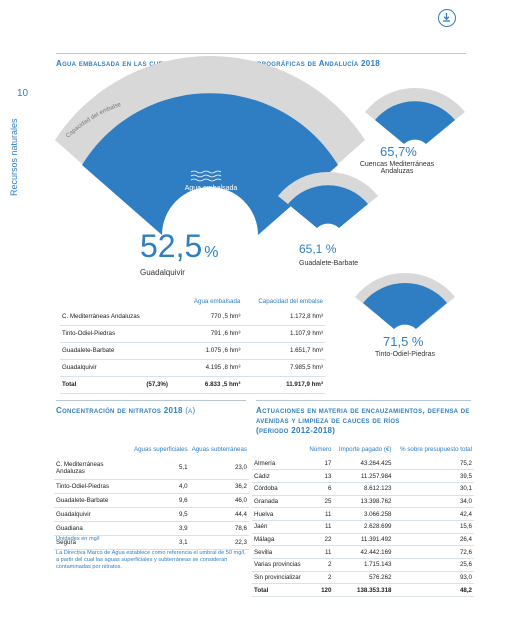 Image resolution: width=507 pixels, height=640 pixels. I want to click on table-row: Varias provincias 2 1.715.143 25,6, so click(363, 565).